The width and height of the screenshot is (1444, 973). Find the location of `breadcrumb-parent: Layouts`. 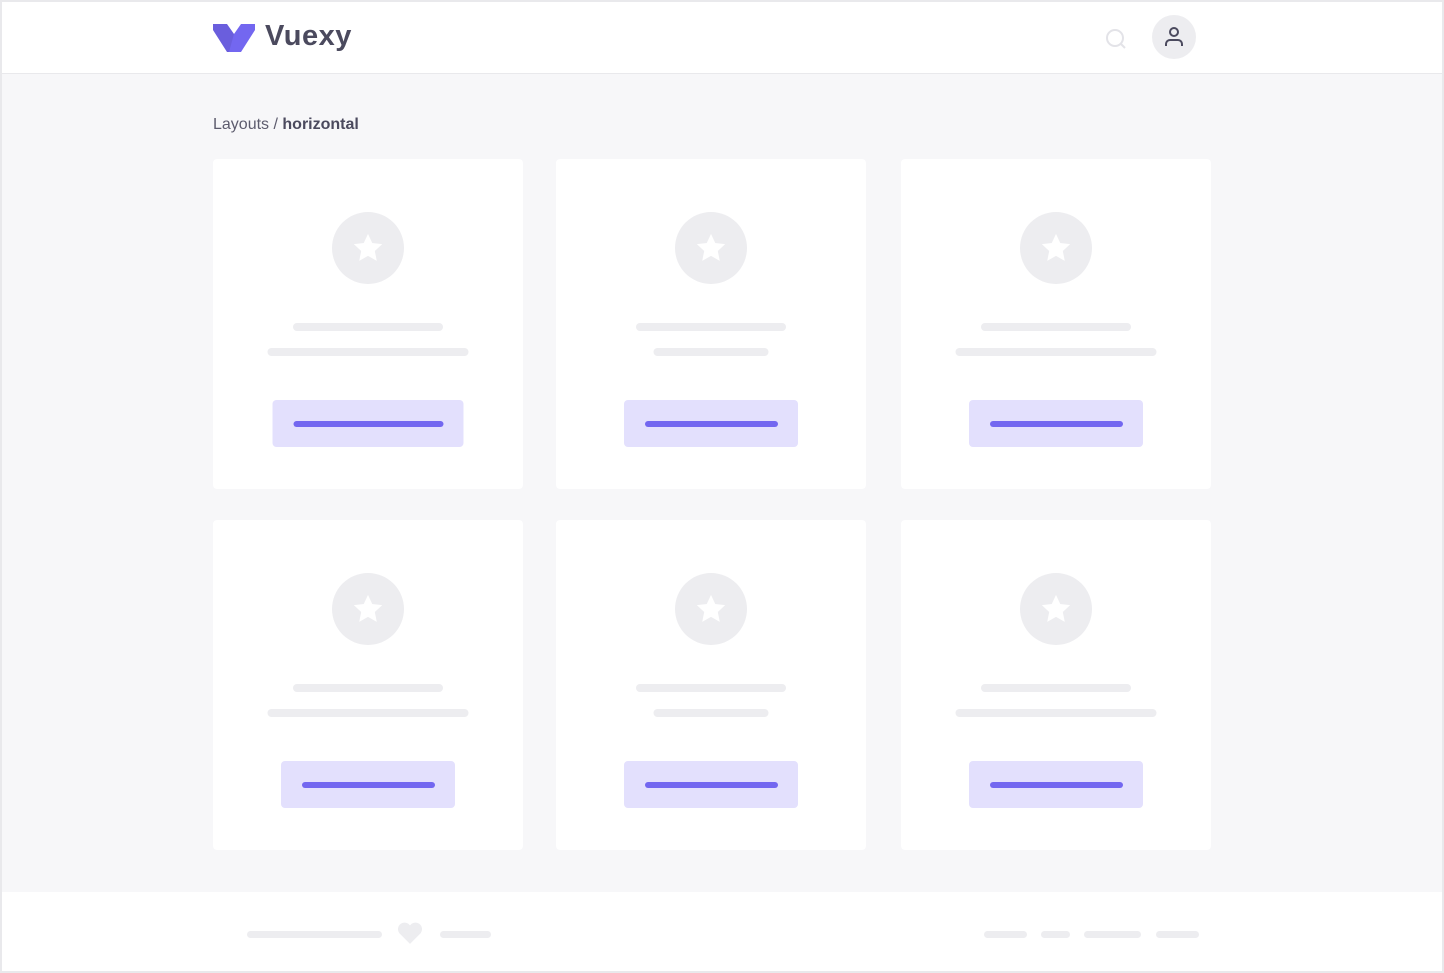

breadcrumb-parent: Layouts is located at coordinates (241, 124).